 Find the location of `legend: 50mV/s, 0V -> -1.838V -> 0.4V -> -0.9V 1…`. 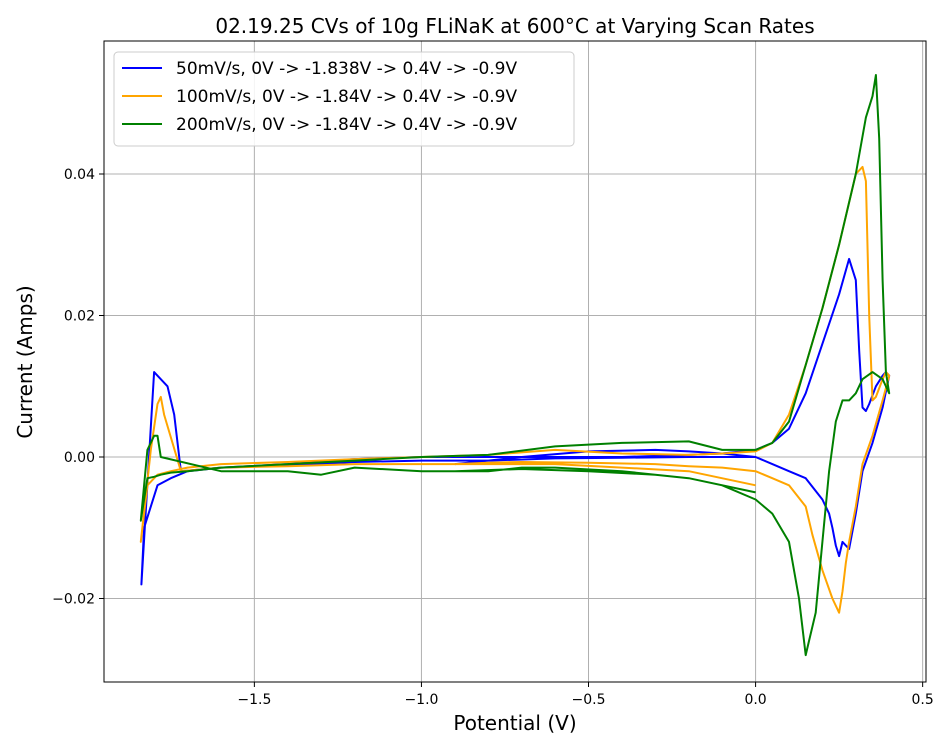

legend: 50mV/s, 0V -> -1.838V -> 0.4V -> -0.9V 1… is located at coordinates (344, 99).